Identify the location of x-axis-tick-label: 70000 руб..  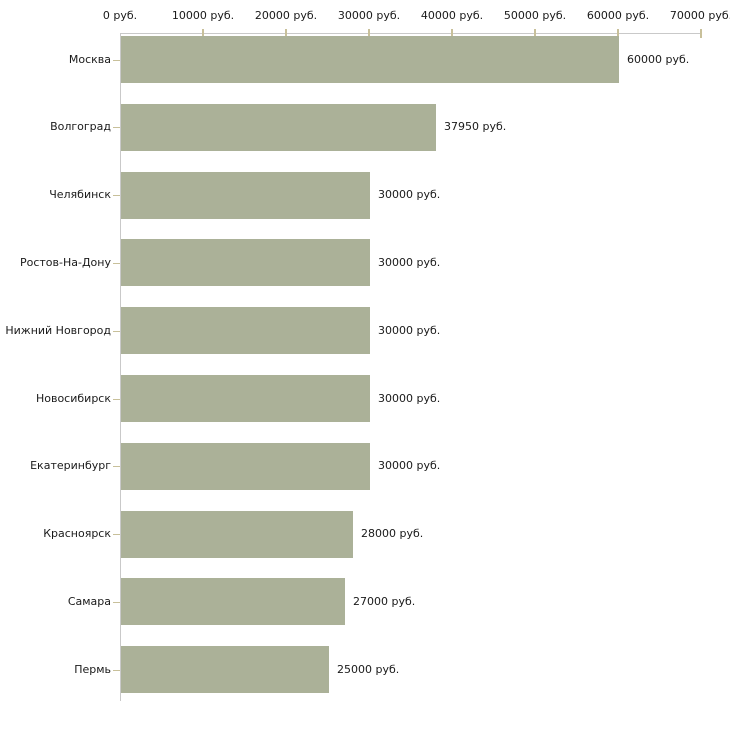
(699, 15).